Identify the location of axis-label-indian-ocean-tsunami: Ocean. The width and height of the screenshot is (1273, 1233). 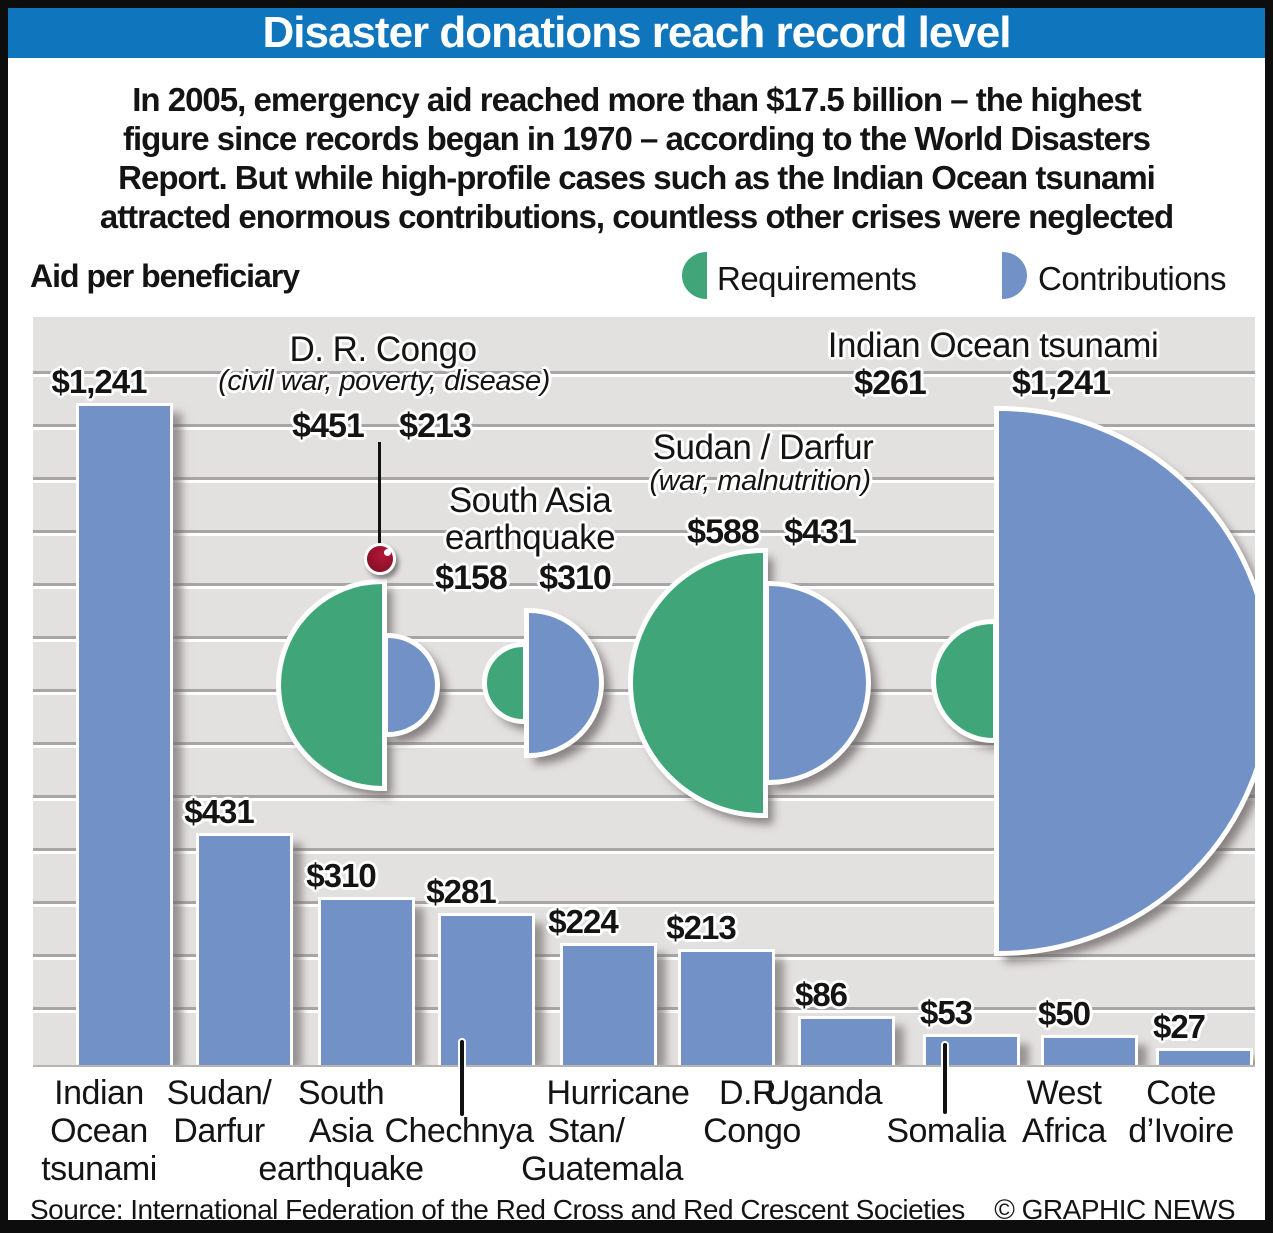
(99, 1131).